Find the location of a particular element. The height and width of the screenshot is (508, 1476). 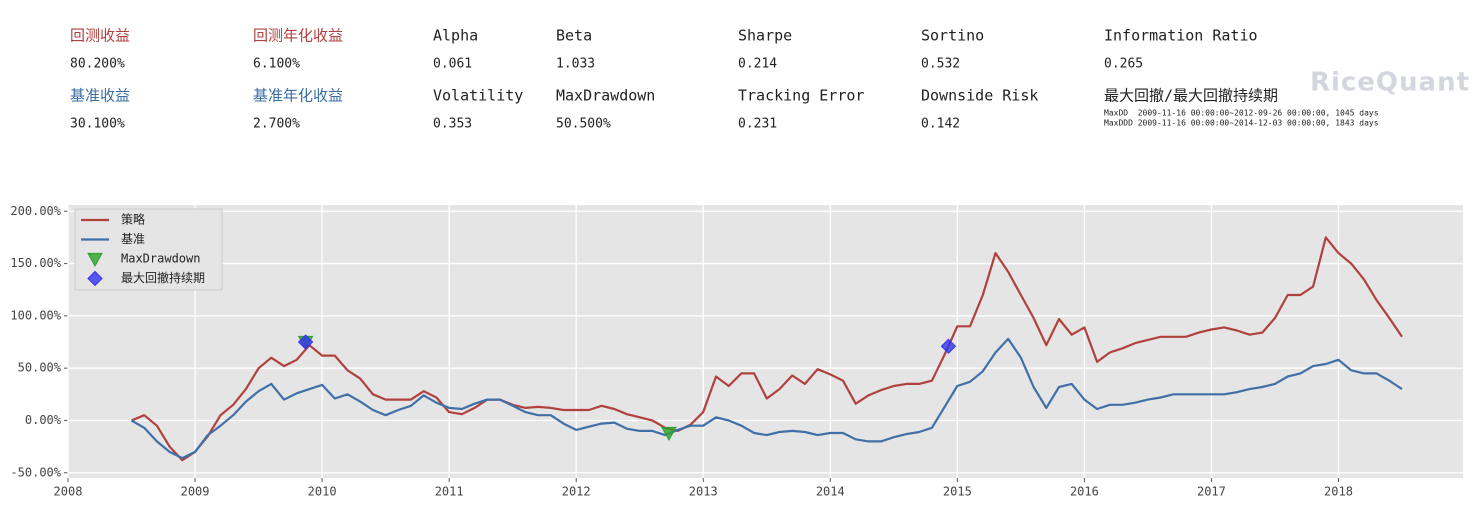

metric-value: 0.061 is located at coordinates (452, 64).